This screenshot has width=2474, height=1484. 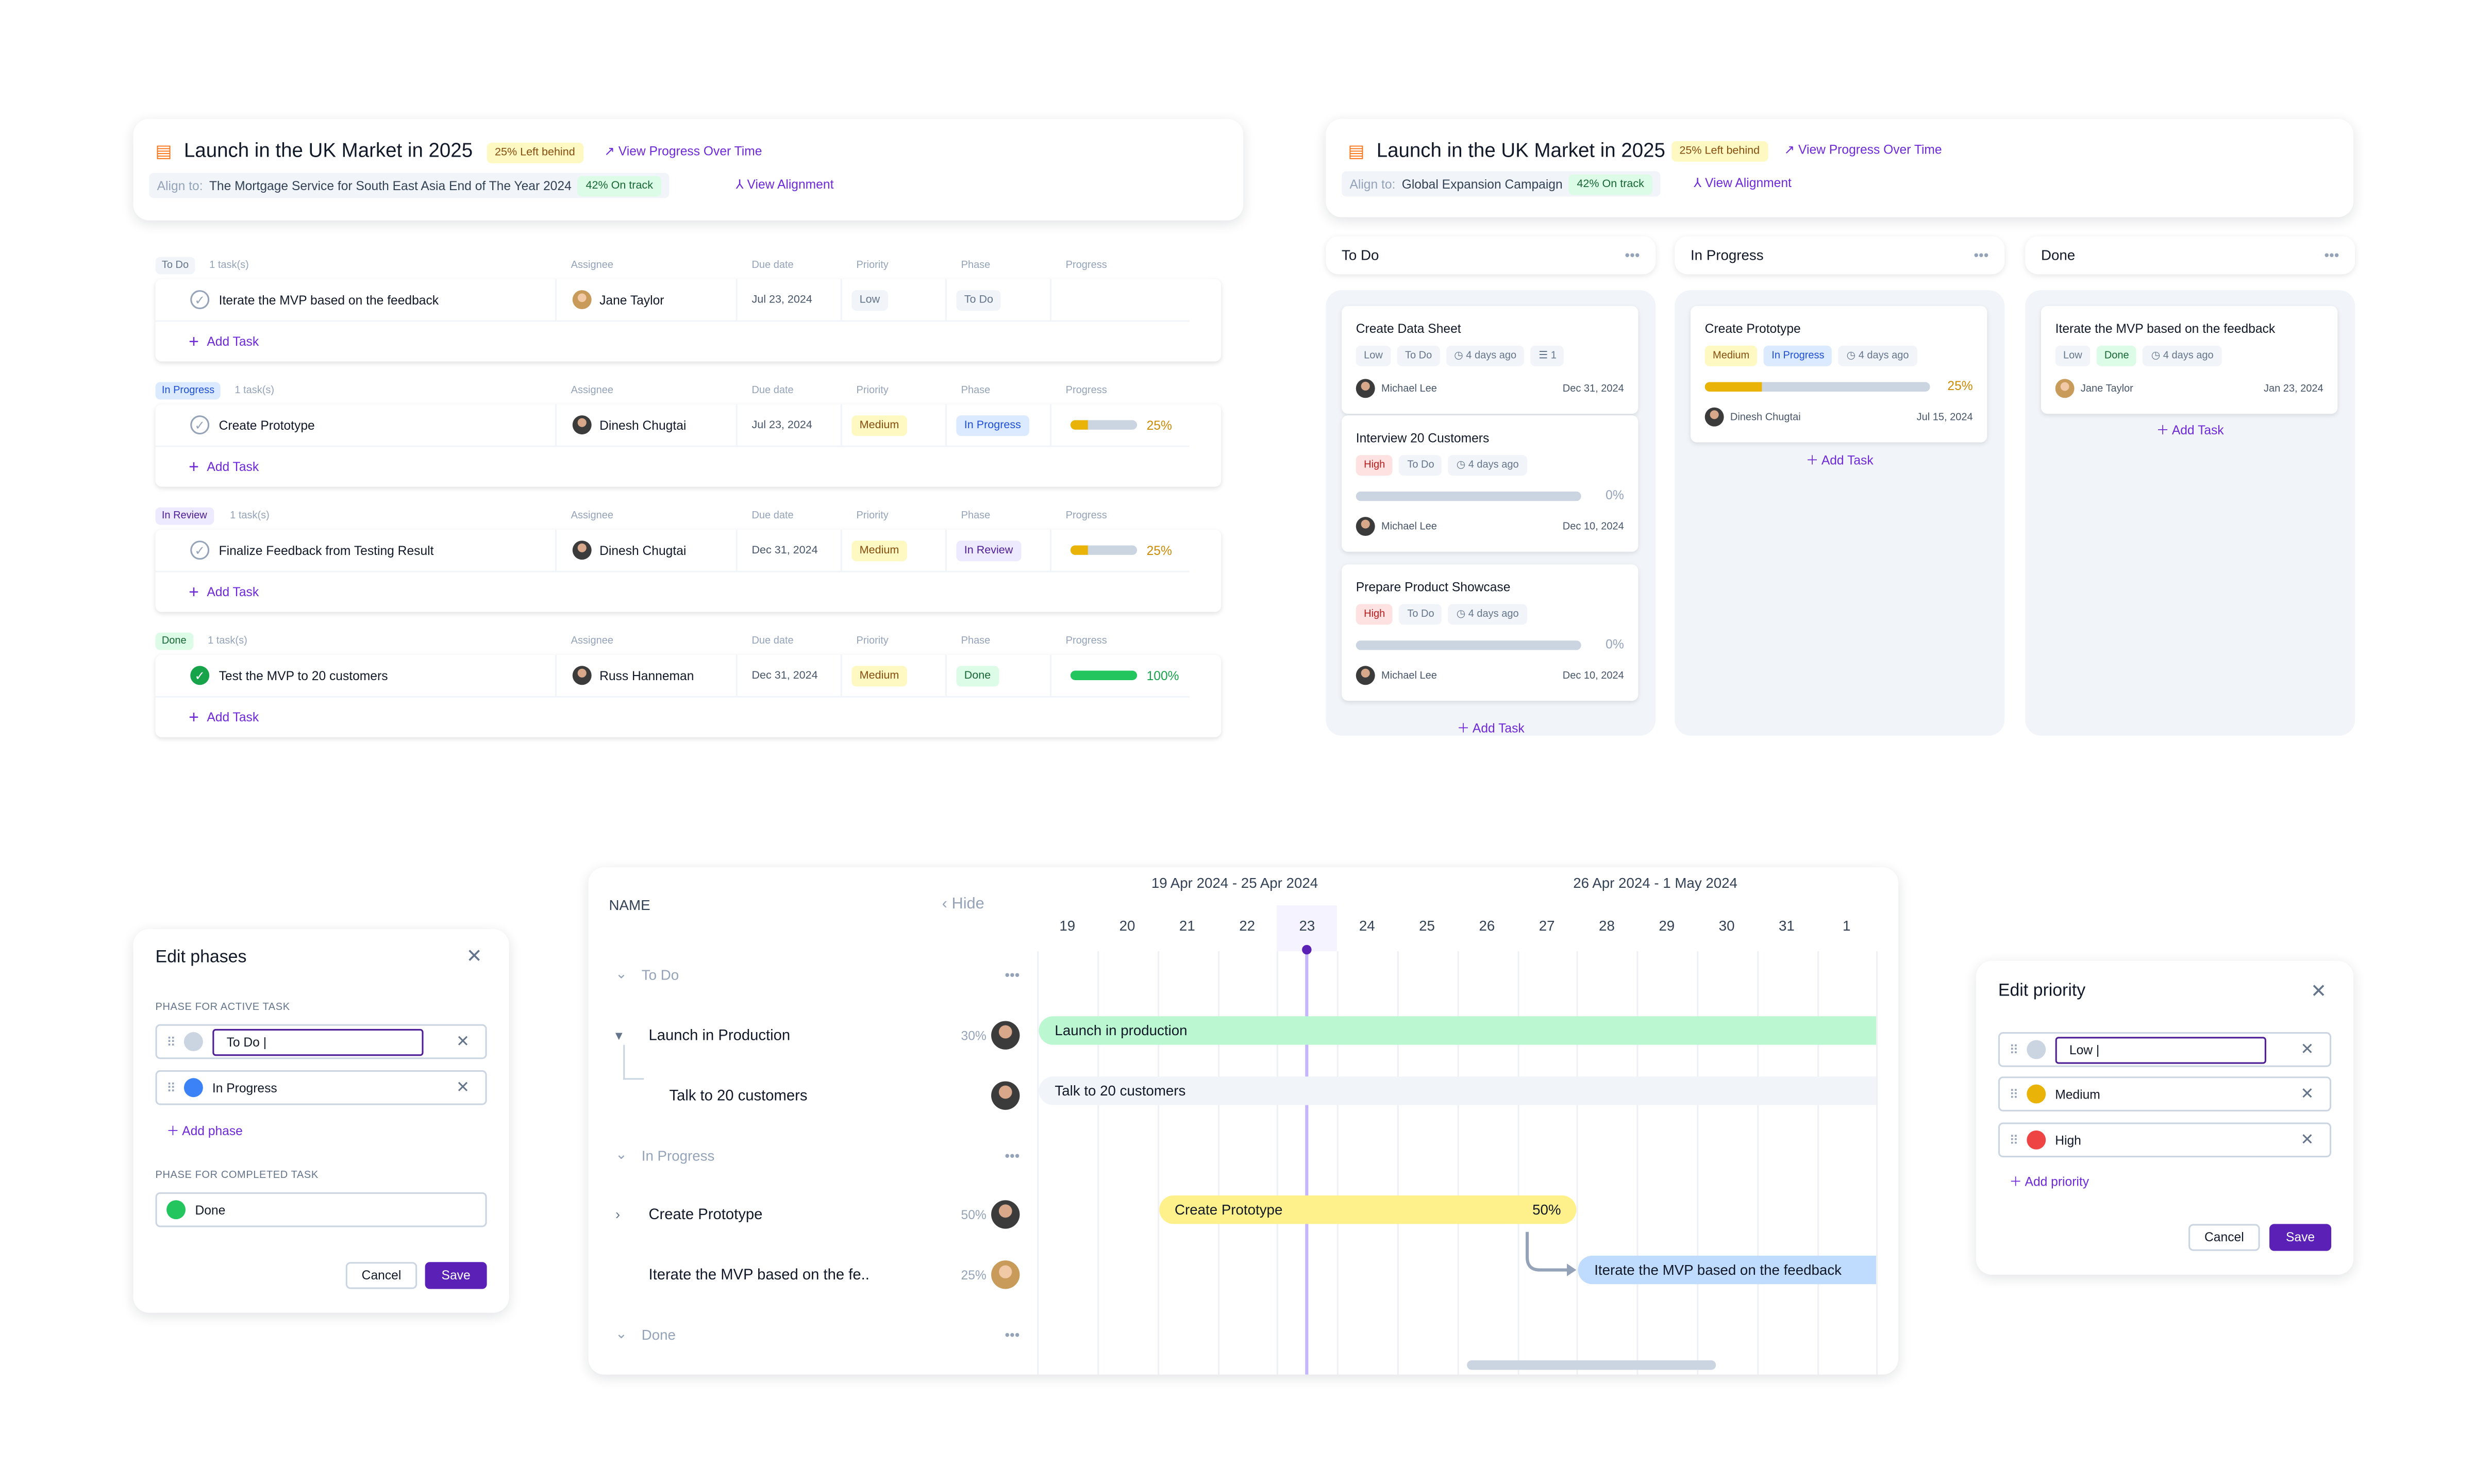 I want to click on gantt-task-row: › Create Prototype 50%, so click(x=817, y=1214).